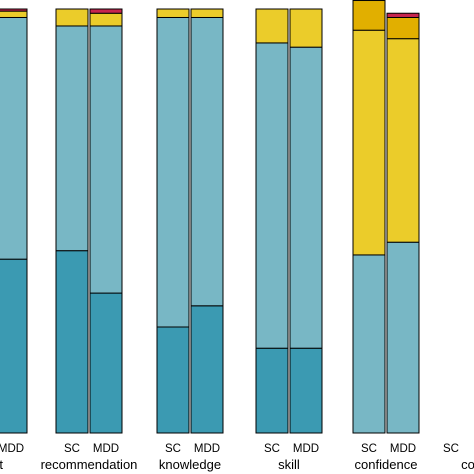 This screenshot has width=474, height=474. What do you see at coordinates (467, 464) in the screenshot?
I see `group-label-5: co` at bounding box center [467, 464].